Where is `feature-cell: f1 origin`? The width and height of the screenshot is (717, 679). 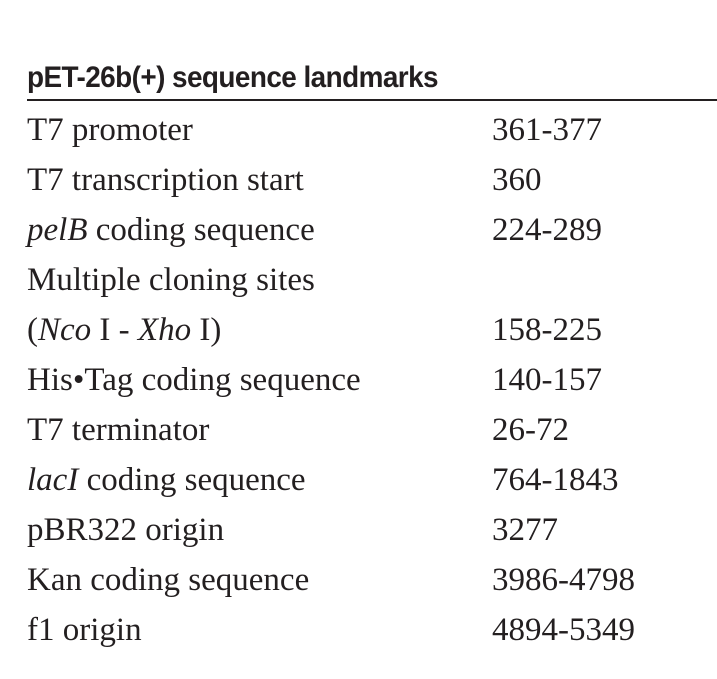
feature-cell: f1 origin is located at coordinates (259, 630).